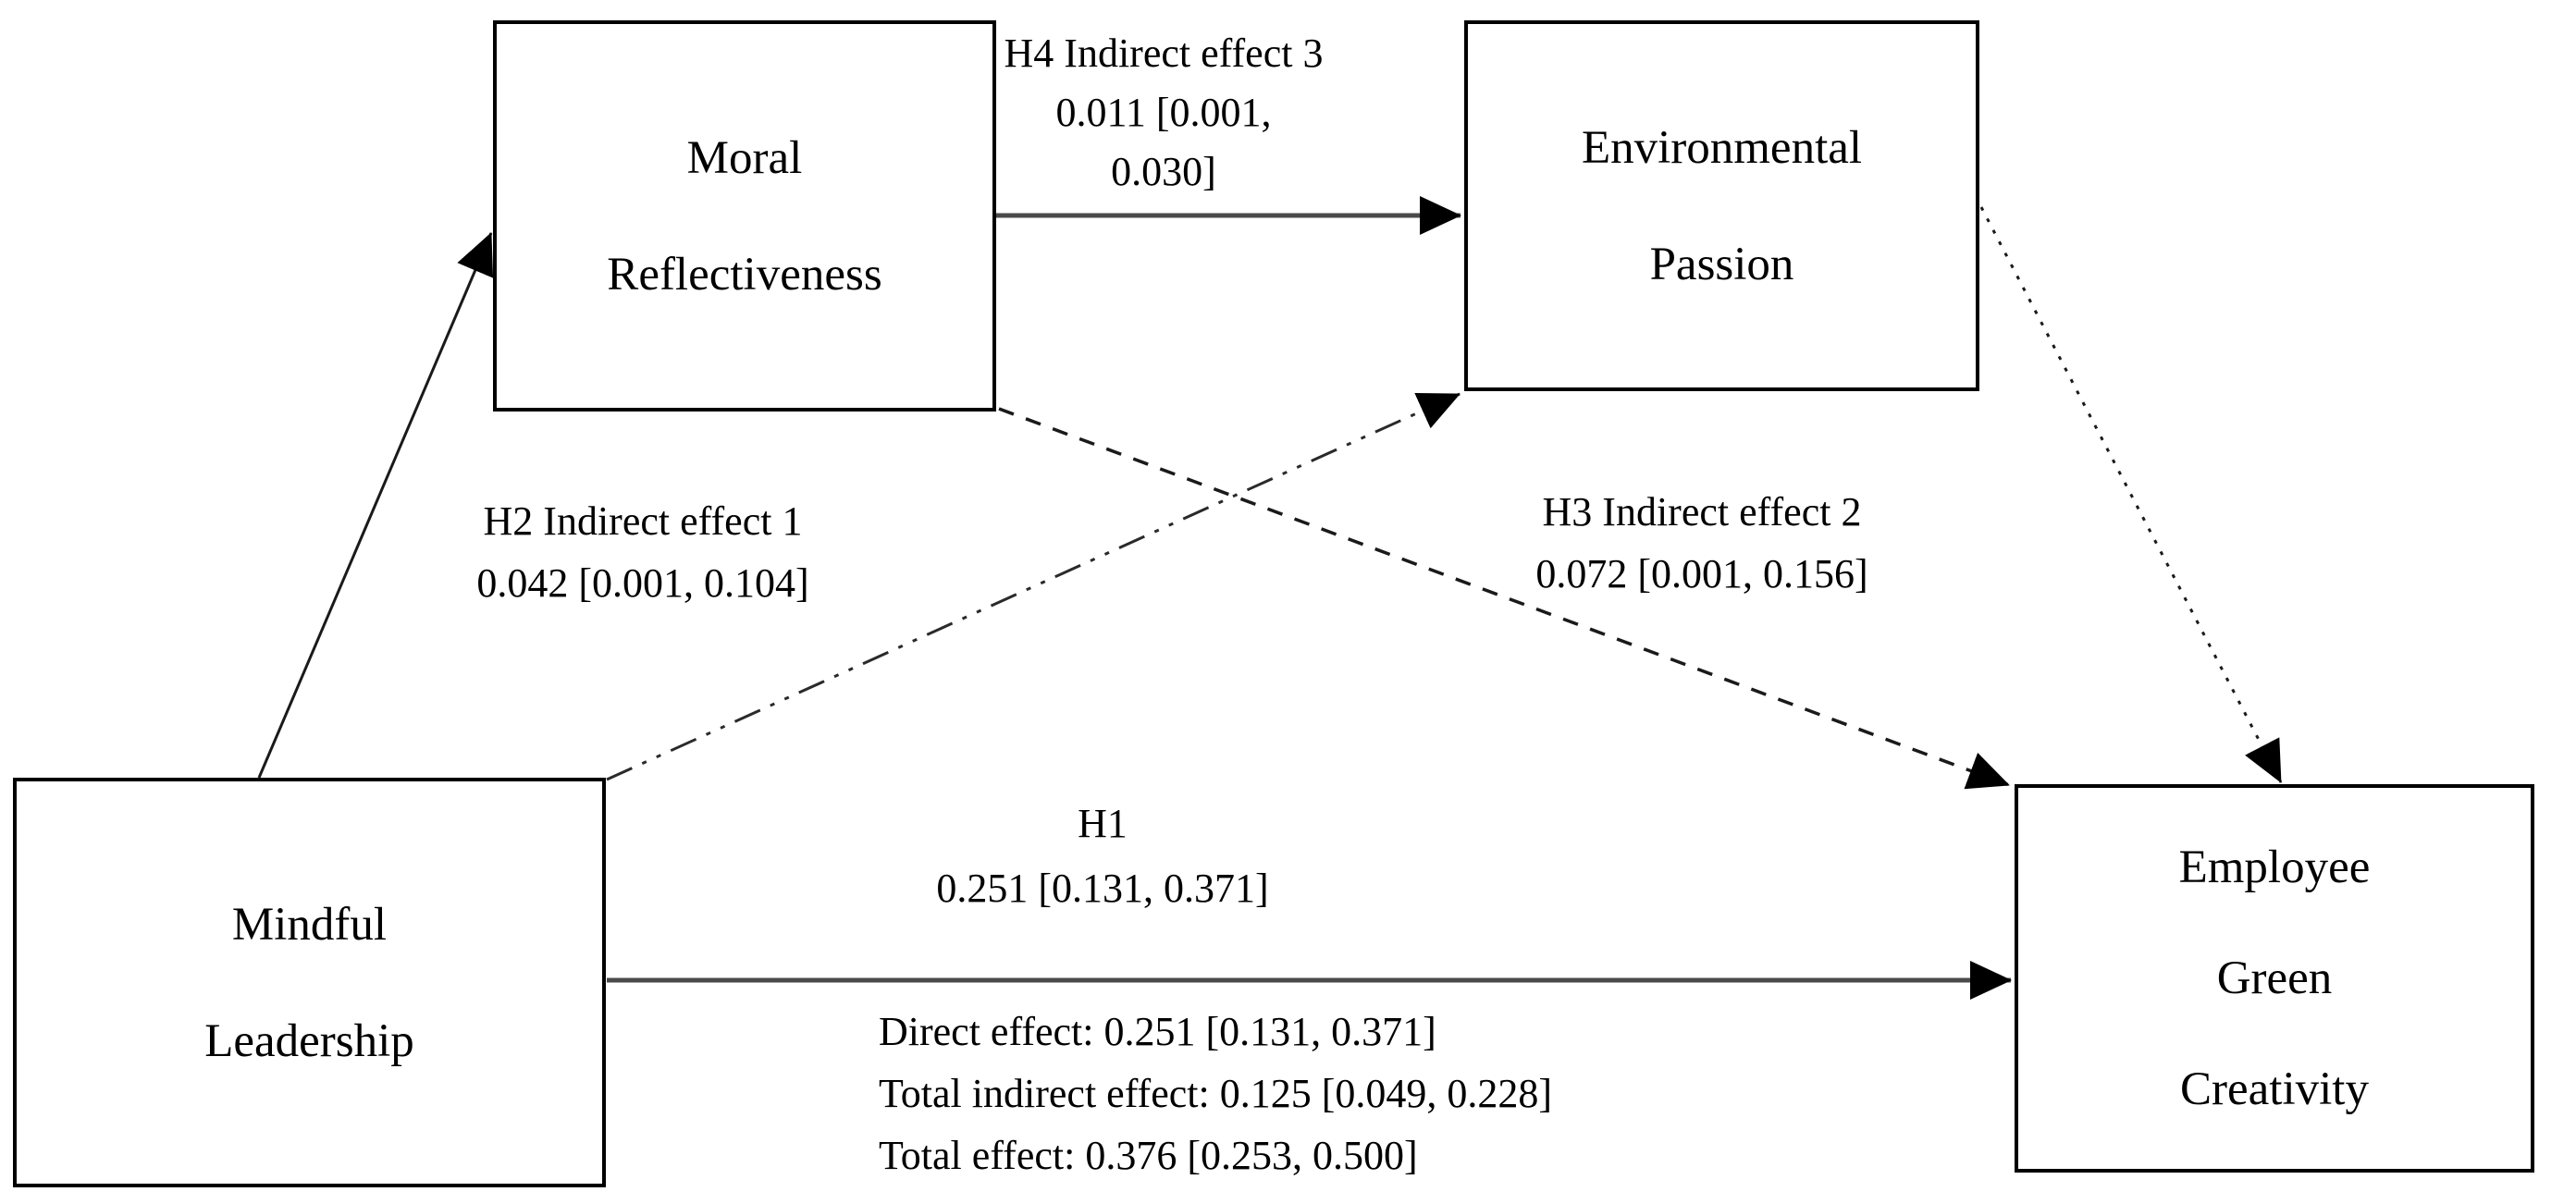 The image size is (2576, 1204). What do you see at coordinates (309, 1040) in the screenshot?
I see `node-label: Leadership` at bounding box center [309, 1040].